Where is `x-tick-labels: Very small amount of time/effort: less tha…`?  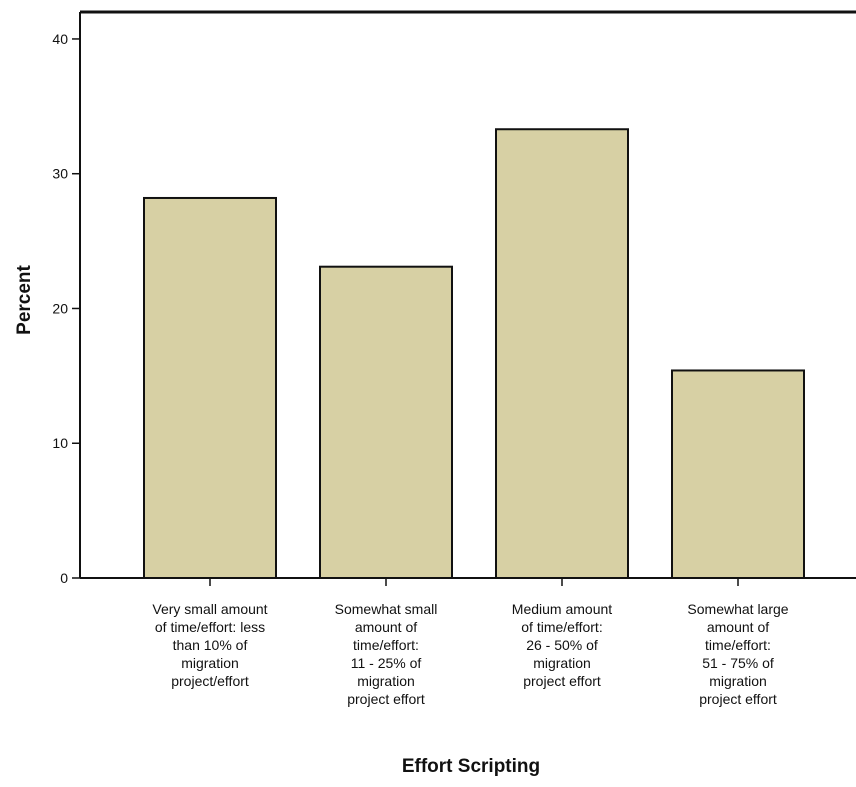 x-tick-labels: Very small amount of time/effort: less tha… is located at coordinates (470, 654).